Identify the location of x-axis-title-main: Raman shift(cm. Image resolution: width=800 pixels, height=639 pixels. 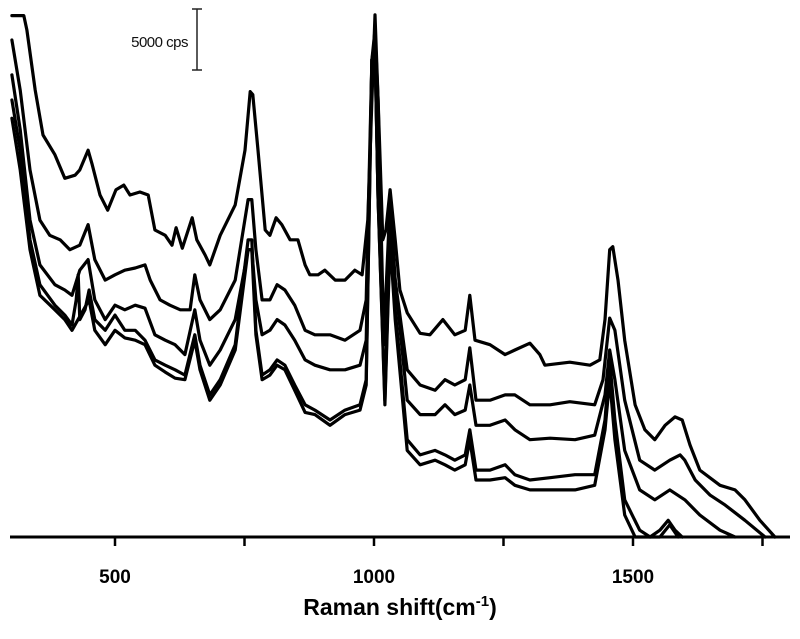
(389, 607).